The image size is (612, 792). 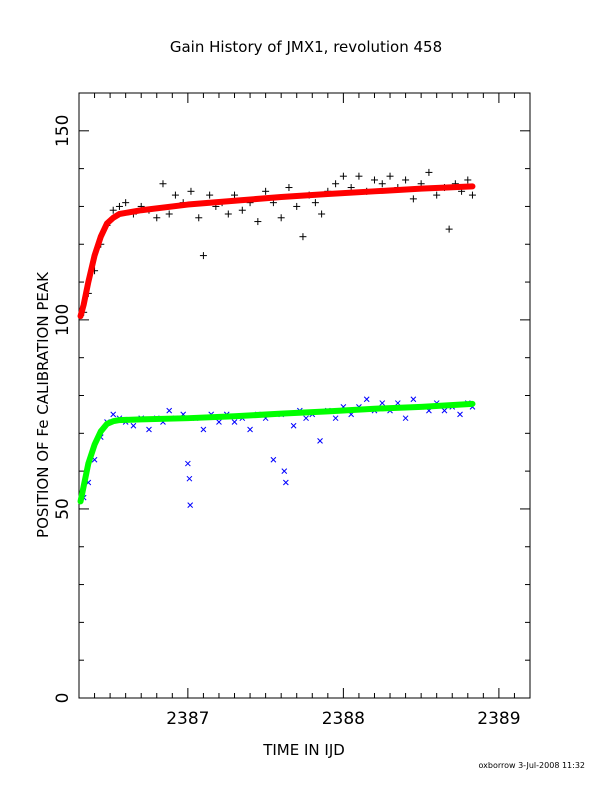 I want to click on y-tick-label: 100, so click(x=63, y=320).